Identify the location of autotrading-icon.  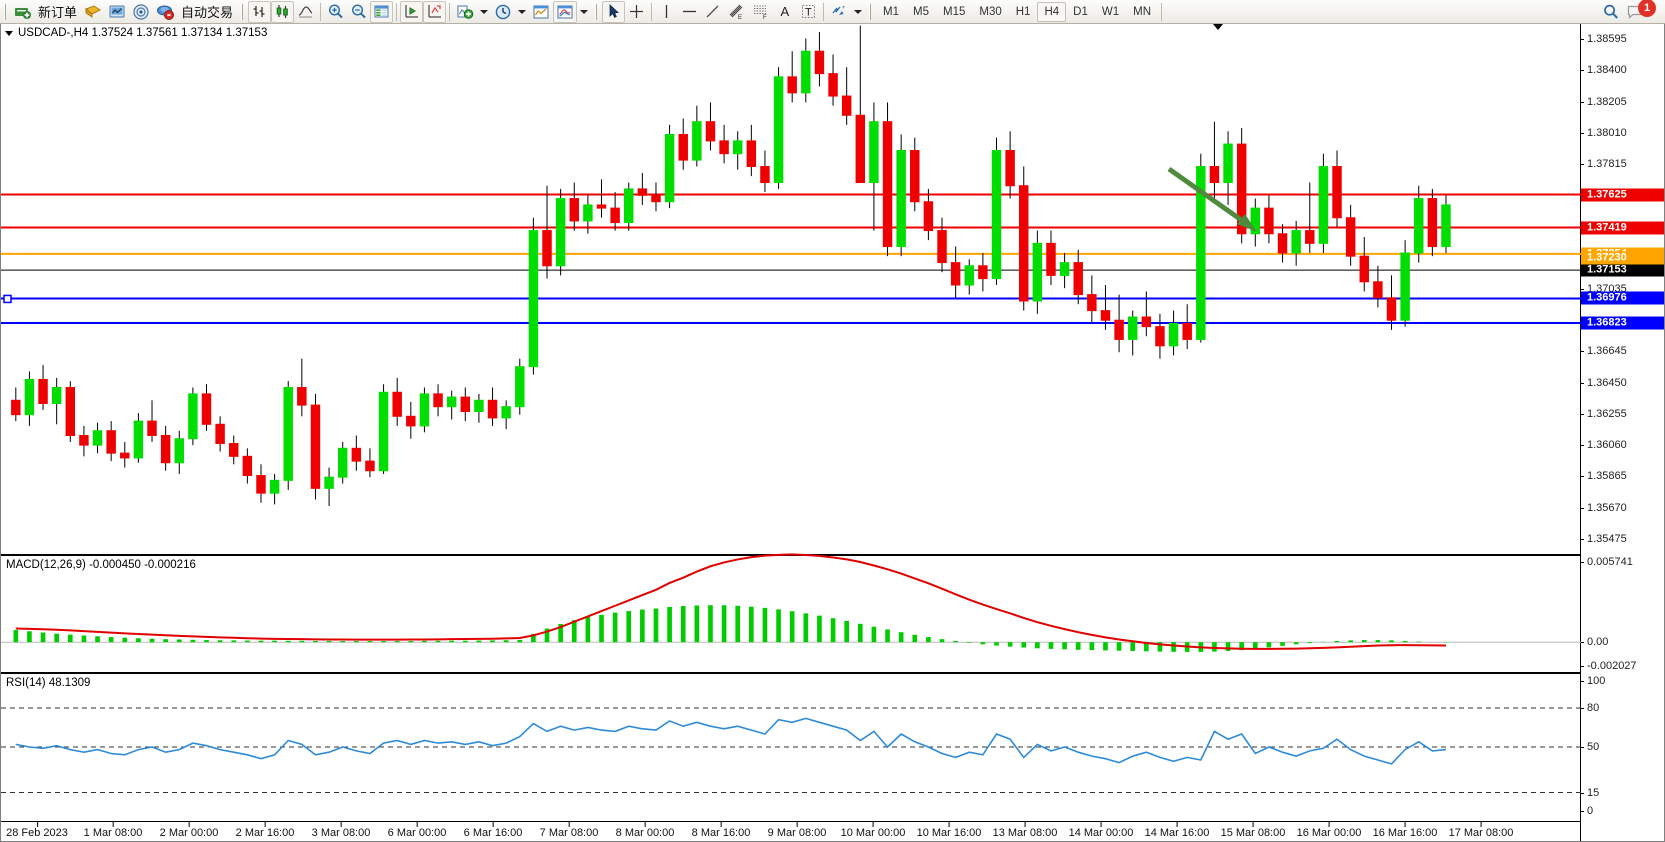
(165, 12).